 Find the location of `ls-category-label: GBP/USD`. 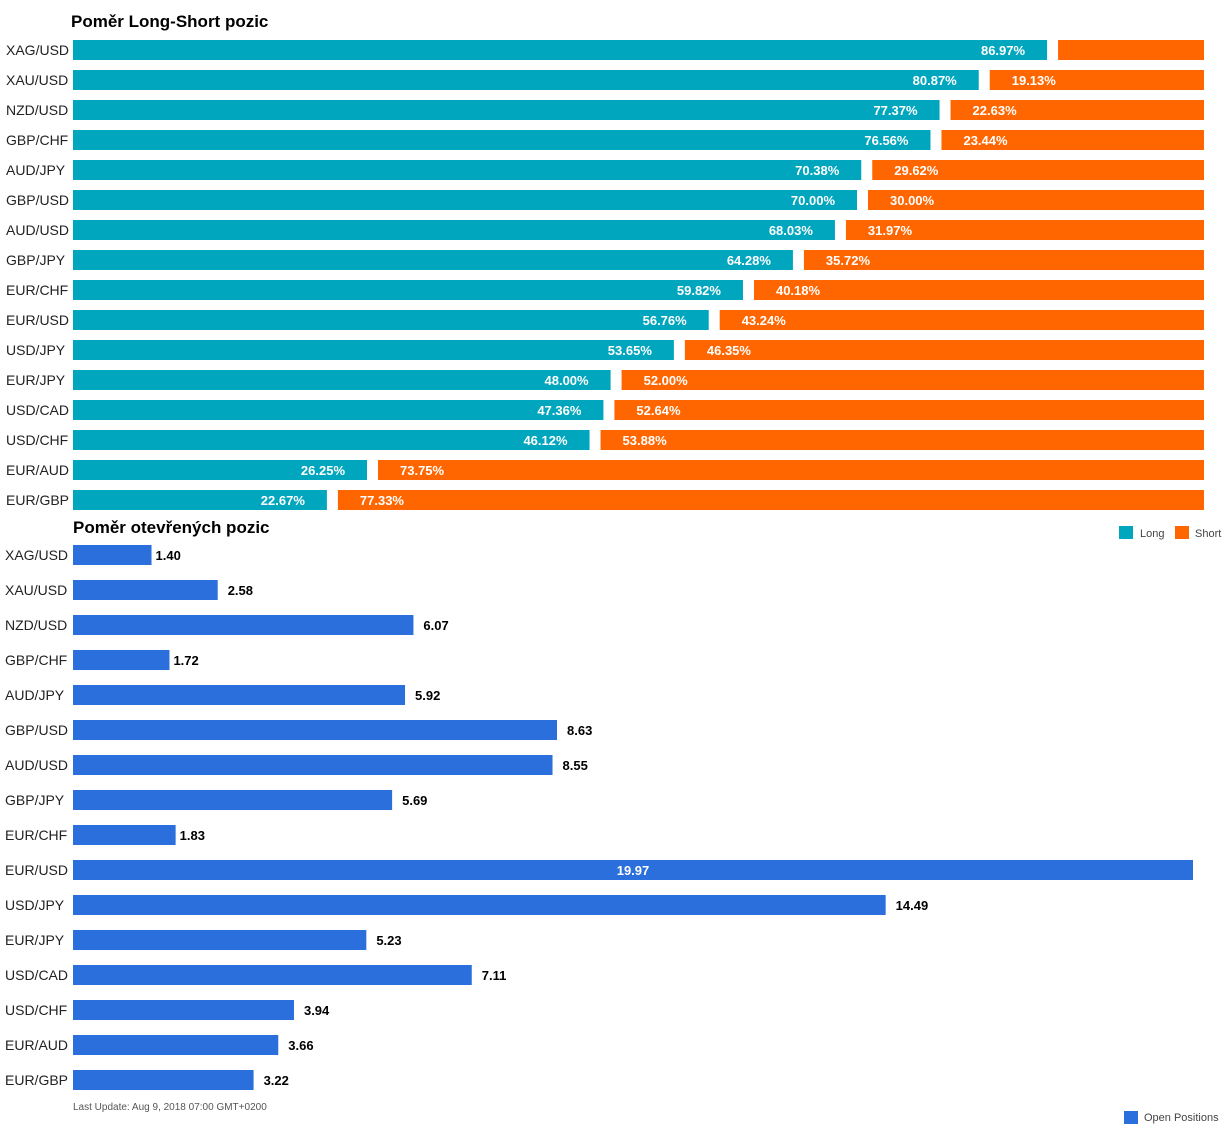

ls-category-label: GBP/USD is located at coordinates (37, 200).